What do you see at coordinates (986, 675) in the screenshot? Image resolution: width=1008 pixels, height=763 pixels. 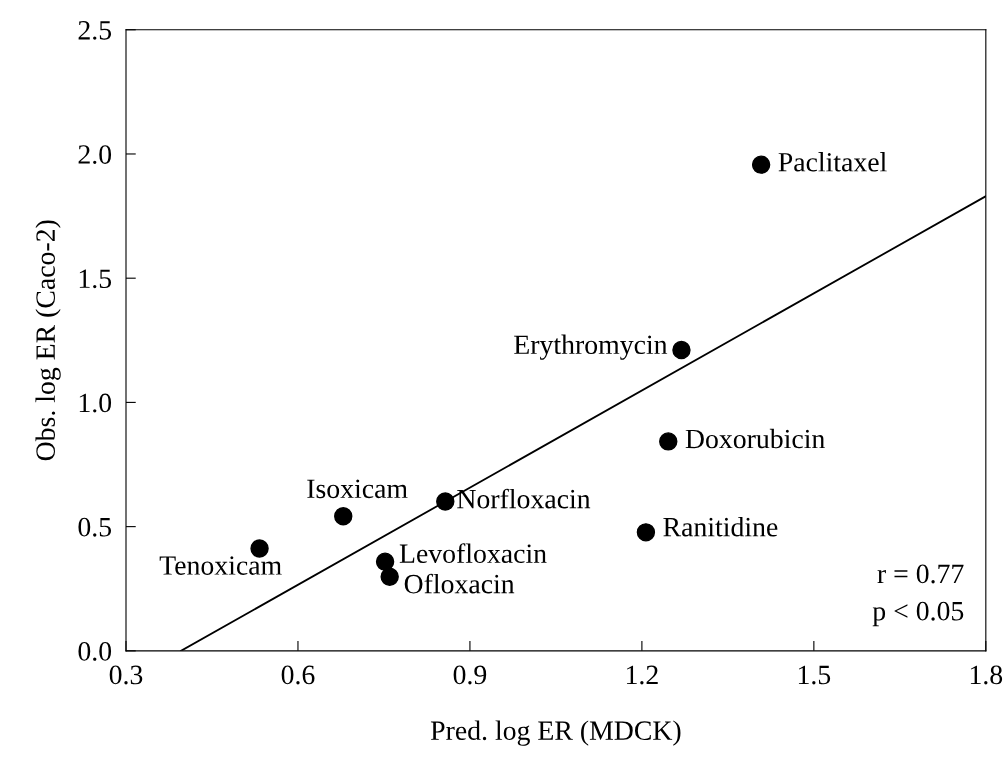 I see `x-tick-label: 1.8` at bounding box center [986, 675].